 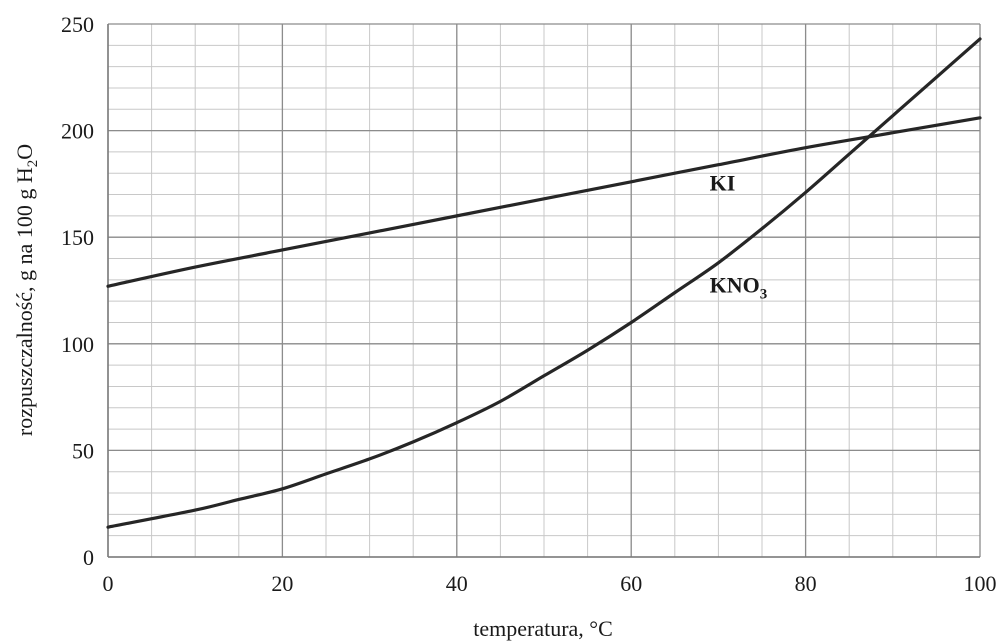 I want to click on x-tick-label: 100, so click(x=980, y=583).